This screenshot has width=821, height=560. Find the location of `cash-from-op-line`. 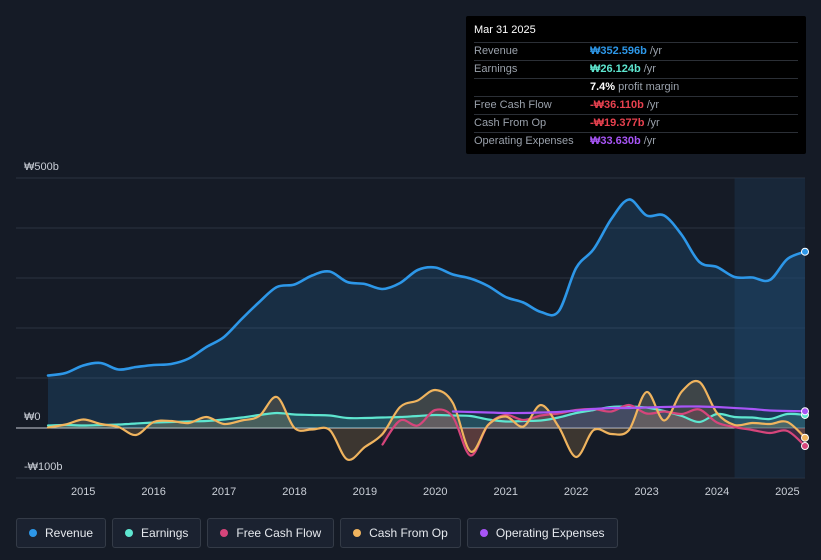

cash-from-op-line is located at coordinates (426, 420).